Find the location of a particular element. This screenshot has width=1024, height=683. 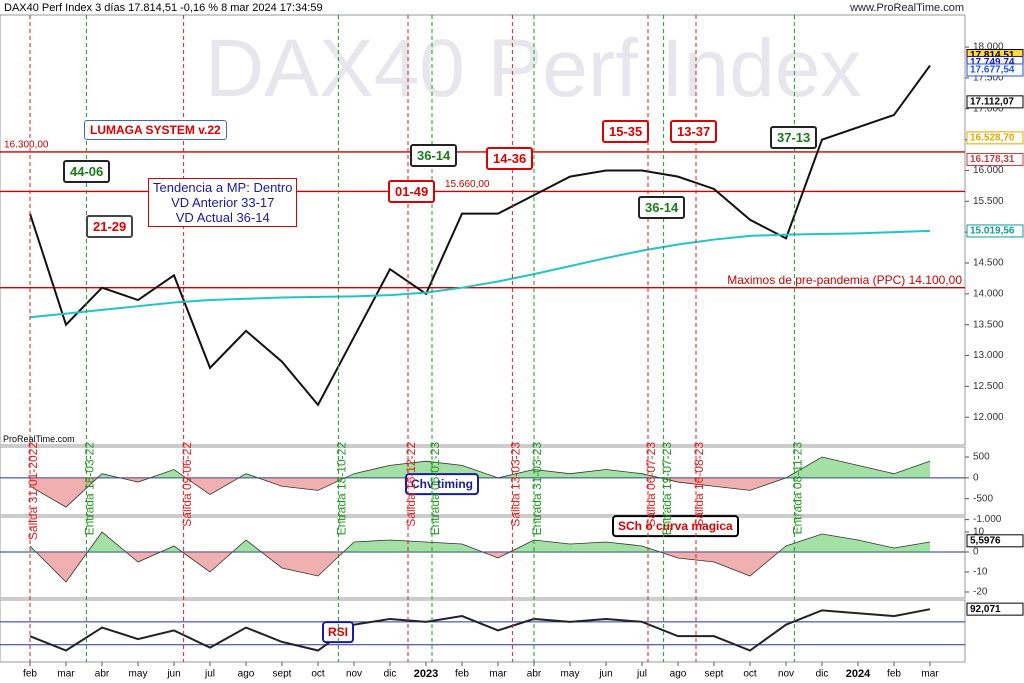

y-tick-label: 14.000 is located at coordinates (988, 293).